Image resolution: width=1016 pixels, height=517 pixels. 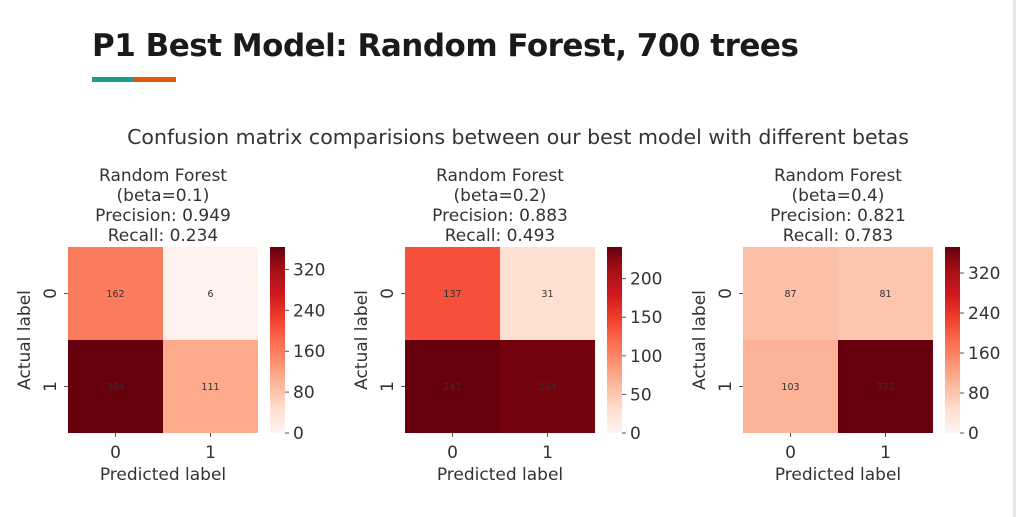 I want to click on cell-value-label: 241, so click(x=452, y=387).